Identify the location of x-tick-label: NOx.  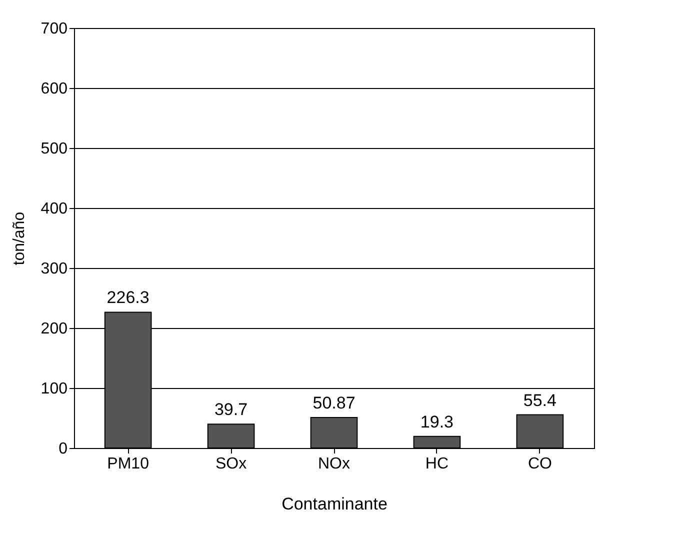
(334, 464).